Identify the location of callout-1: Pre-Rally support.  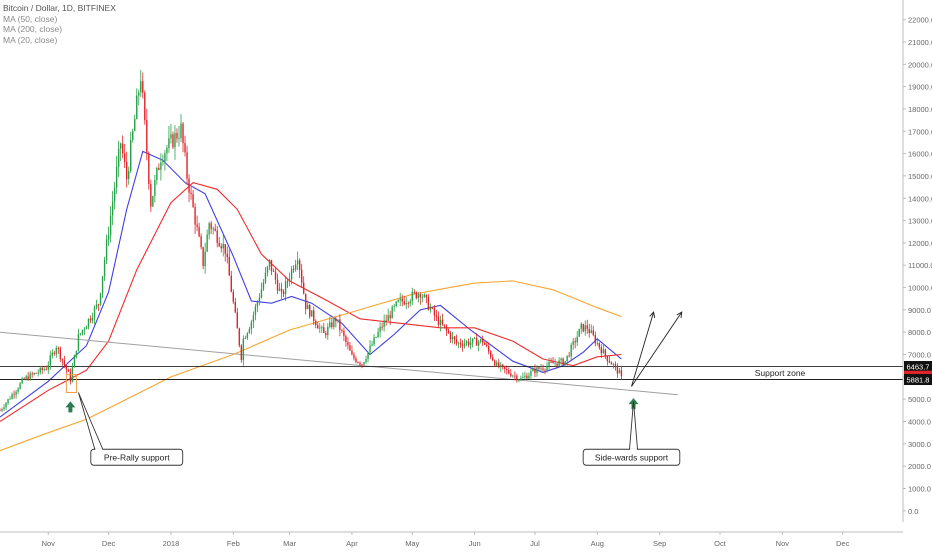
(131, 429).